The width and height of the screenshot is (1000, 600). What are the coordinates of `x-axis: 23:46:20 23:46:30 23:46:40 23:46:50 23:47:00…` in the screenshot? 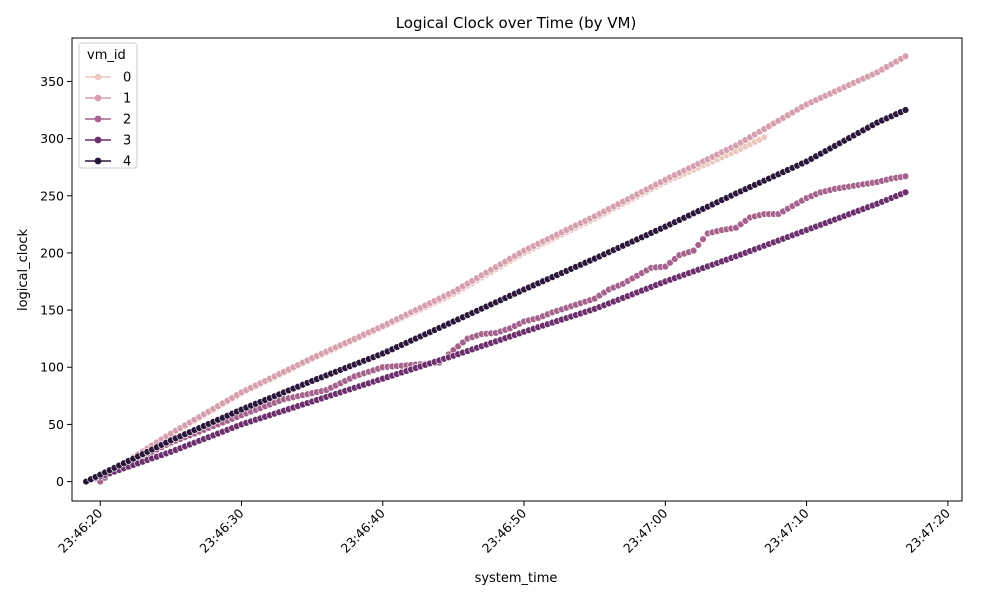 It's located at (504, 528).